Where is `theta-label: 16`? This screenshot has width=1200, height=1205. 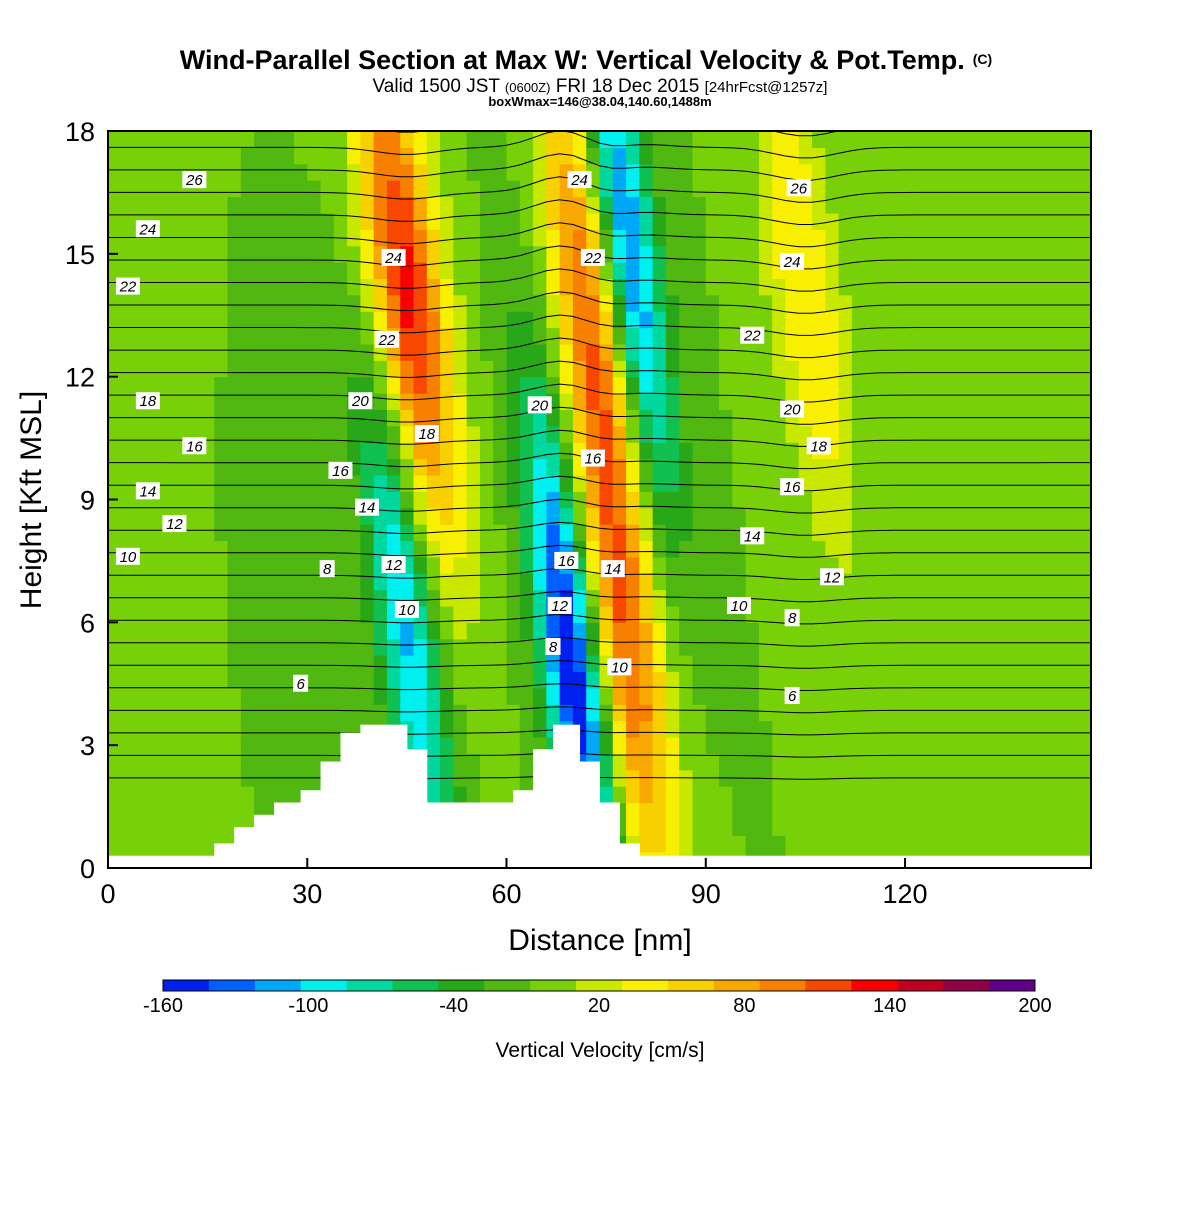
theta-label: 16 is located at coordinates (592, 458).